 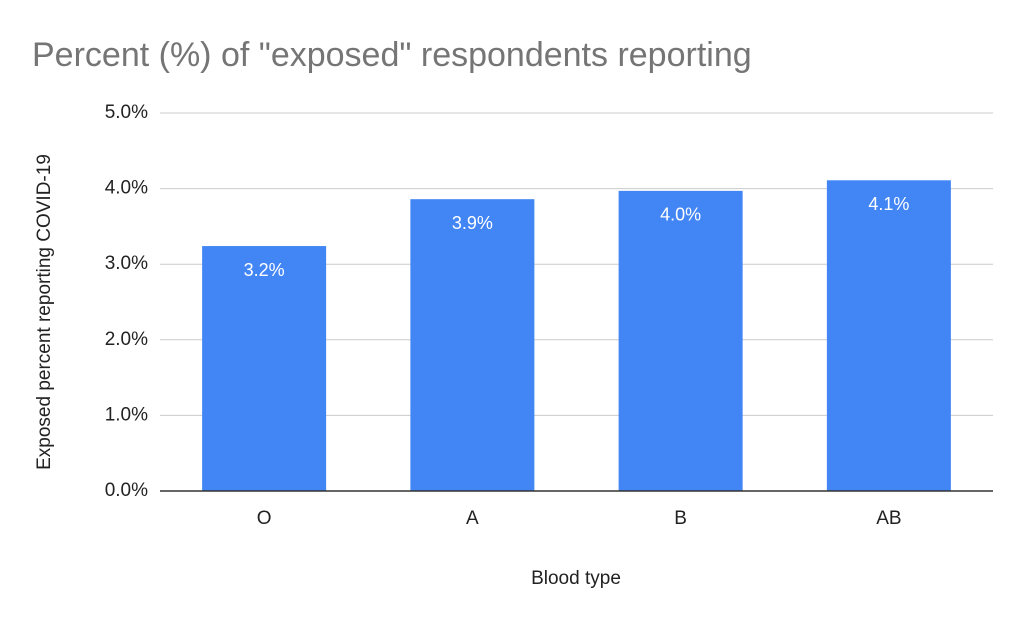 I want to click on x-tick-label: A, so click(x=472, y=518).